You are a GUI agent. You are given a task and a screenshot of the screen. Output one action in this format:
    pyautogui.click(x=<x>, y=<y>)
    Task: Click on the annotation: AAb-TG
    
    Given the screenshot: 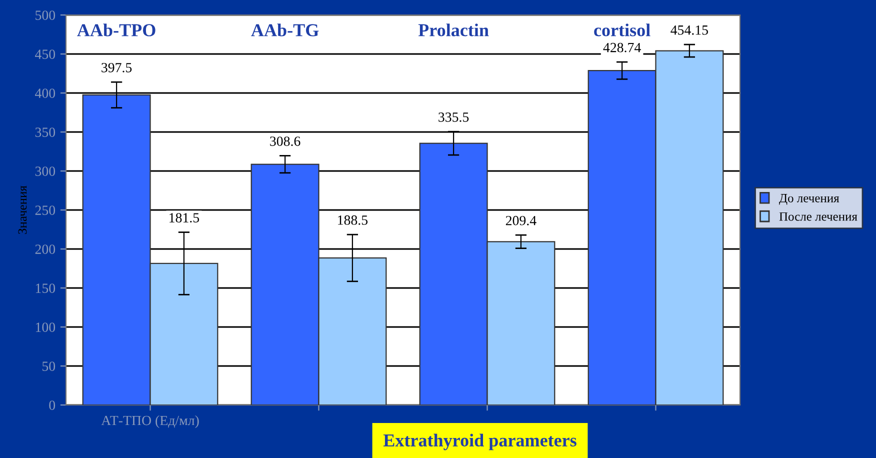 What is the action you would take?
    pyautogui.click(x=285, y=30)
    